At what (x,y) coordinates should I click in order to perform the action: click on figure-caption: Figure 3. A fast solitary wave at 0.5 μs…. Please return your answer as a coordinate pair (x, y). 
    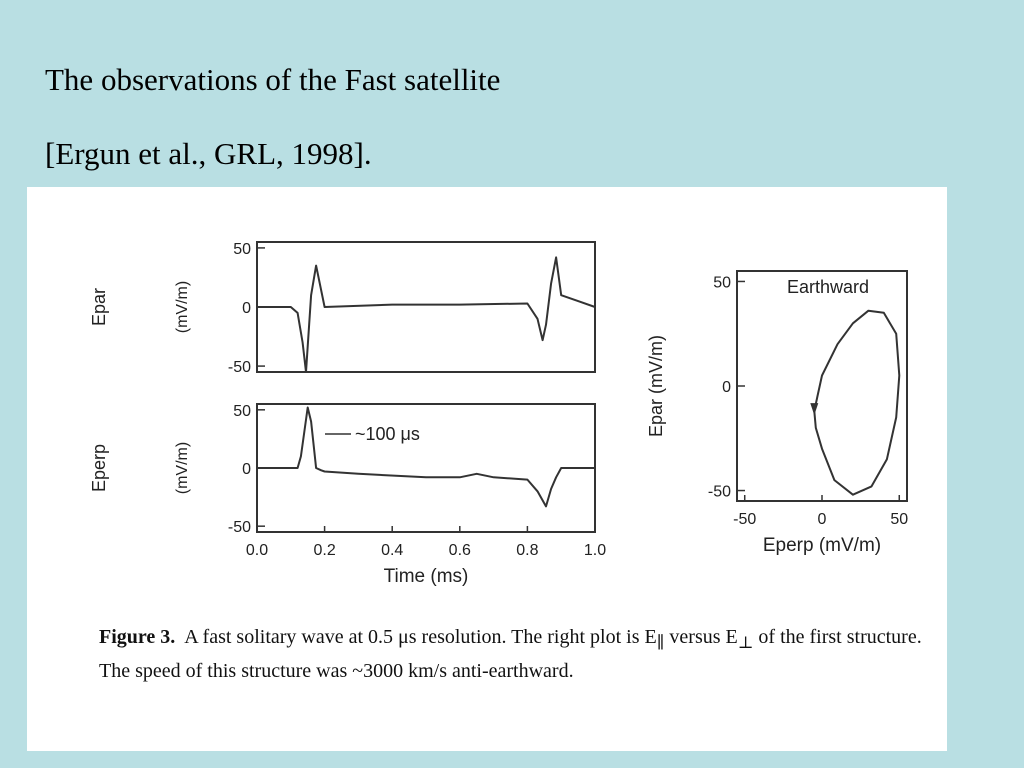
    Looking at the image, I should click on (519, 654).